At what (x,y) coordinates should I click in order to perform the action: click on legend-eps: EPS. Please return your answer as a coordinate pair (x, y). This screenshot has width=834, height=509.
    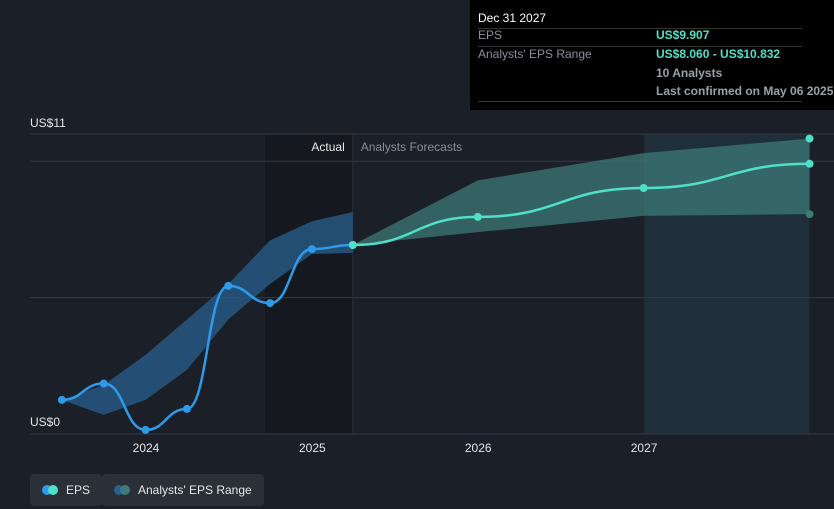
    Looking at the image, I should click on (66, 490).